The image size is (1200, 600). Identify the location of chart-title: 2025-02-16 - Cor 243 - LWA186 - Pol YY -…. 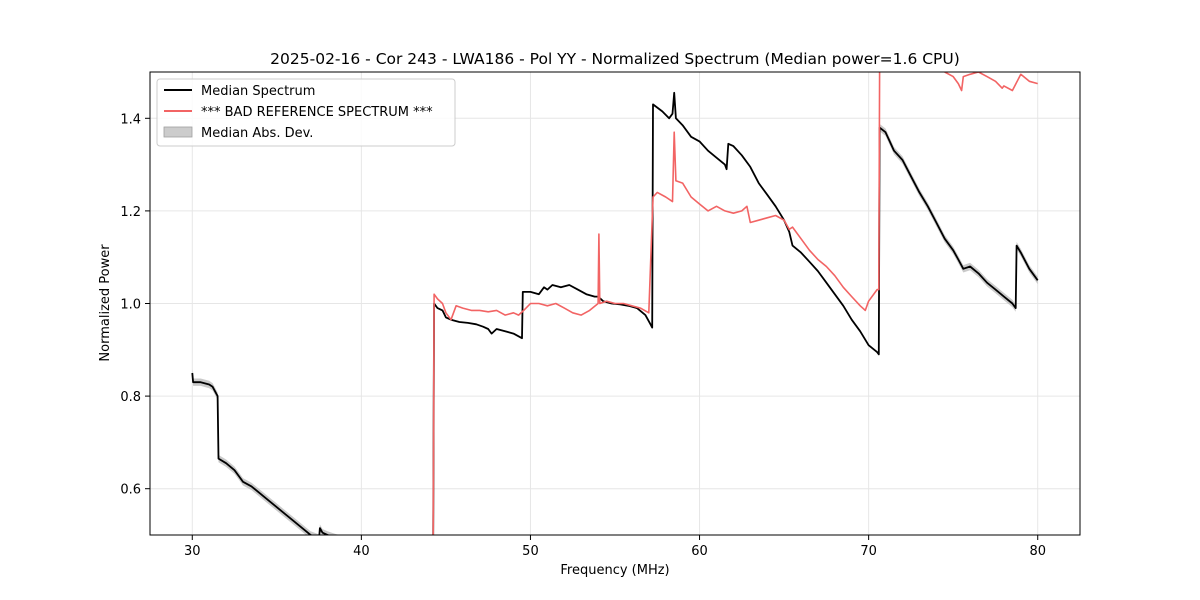
(615, 59).